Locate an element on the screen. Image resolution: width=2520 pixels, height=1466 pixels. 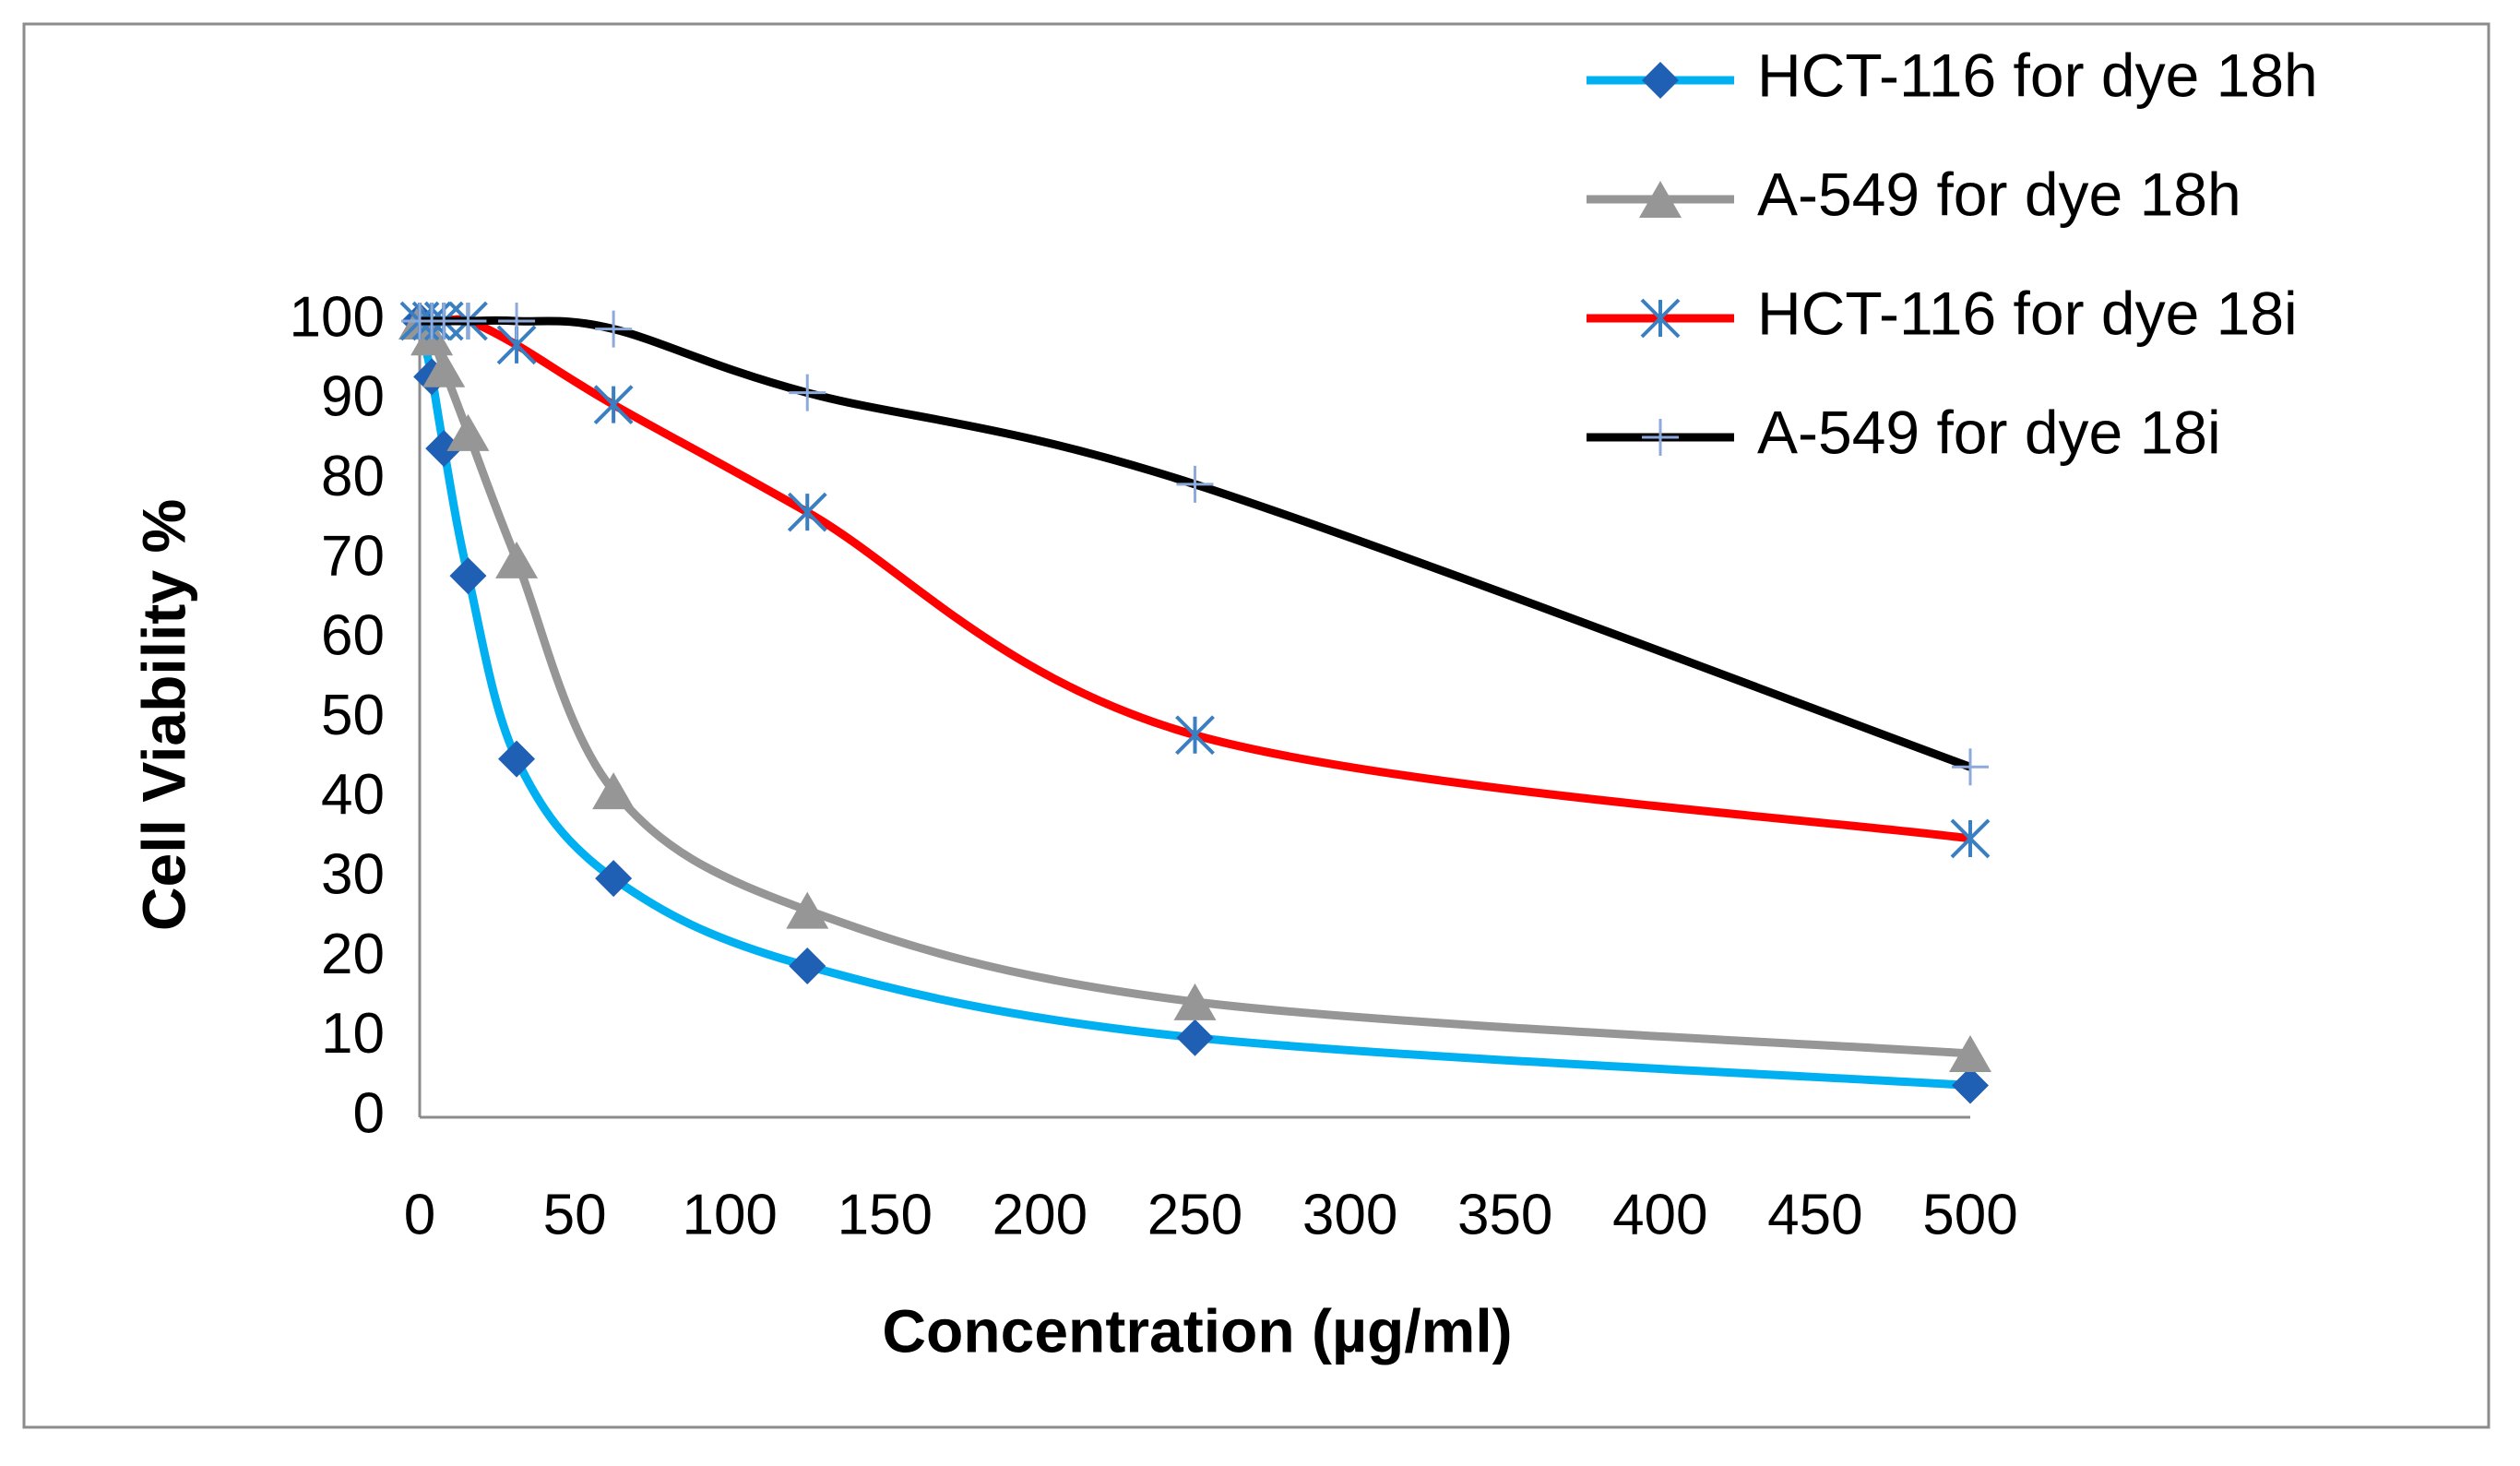
x-tick-label: 0 is located at coordinates (419, 1214).